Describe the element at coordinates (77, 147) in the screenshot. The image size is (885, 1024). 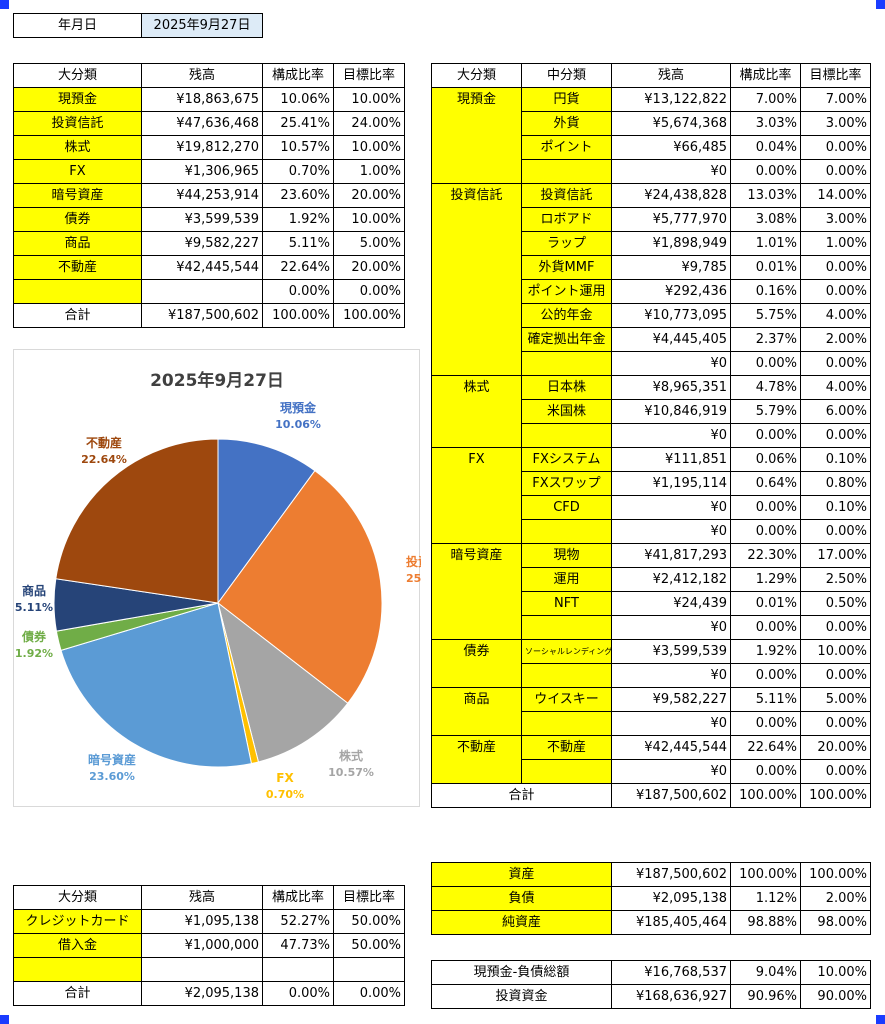
I see `asset-name: 株式` at that location.